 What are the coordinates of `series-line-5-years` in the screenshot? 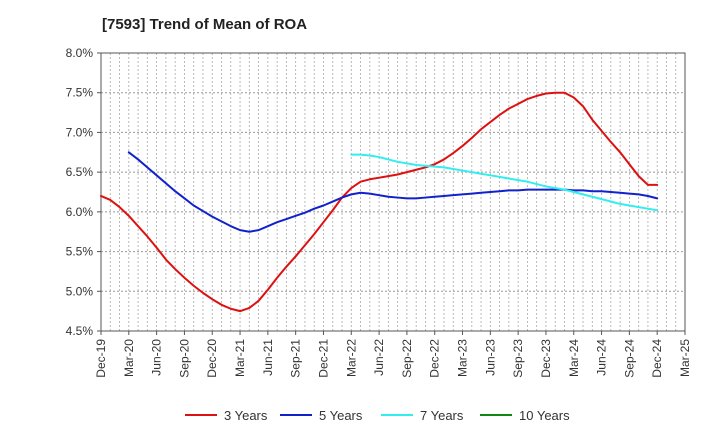 It's located at (393, 192).